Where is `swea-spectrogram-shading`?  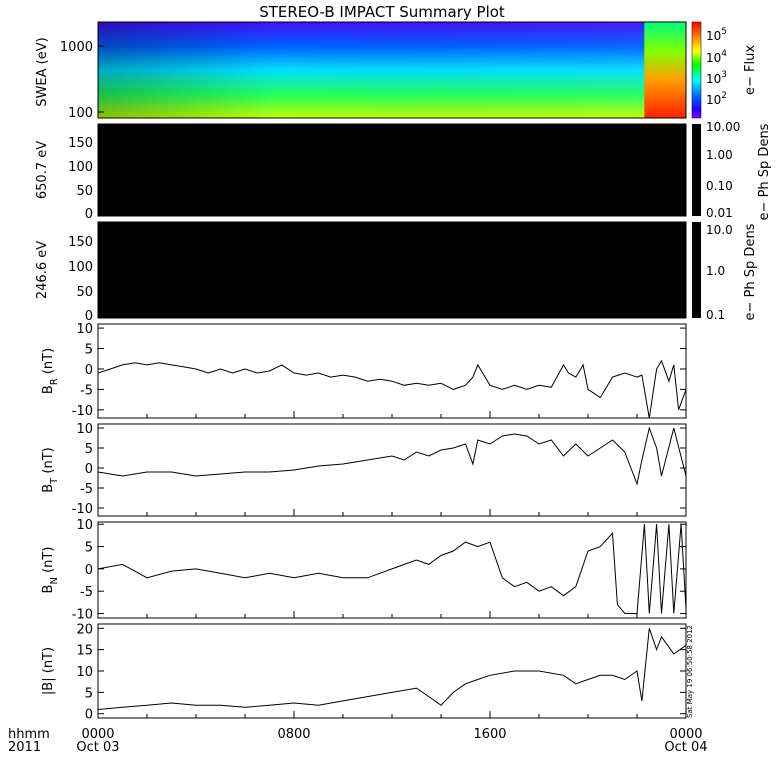 swea-spectrogram-shading is located at coordinates (392, 70).